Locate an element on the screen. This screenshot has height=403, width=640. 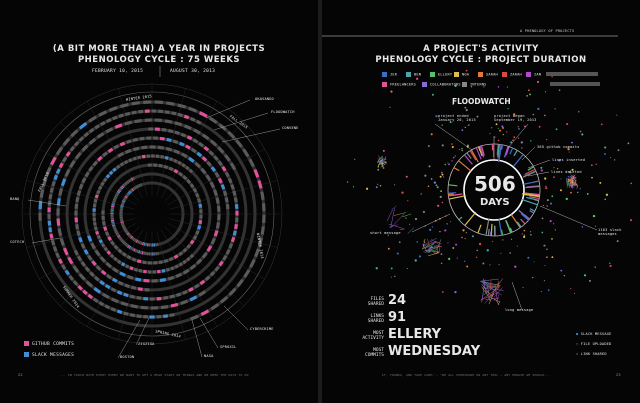
person-swatch-icon is located at coordinates (384, 84).